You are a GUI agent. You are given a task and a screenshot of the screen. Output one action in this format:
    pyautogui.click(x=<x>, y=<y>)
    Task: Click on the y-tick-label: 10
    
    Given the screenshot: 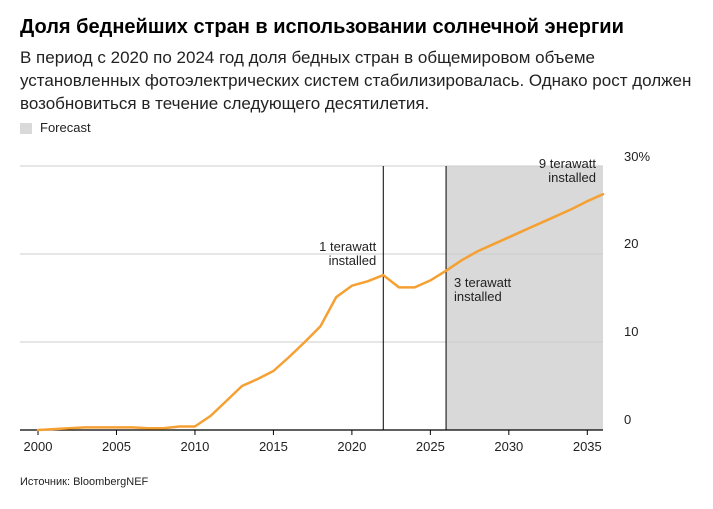 What is the action you would take?
    pyautogui.click(x=631, y=331)
    